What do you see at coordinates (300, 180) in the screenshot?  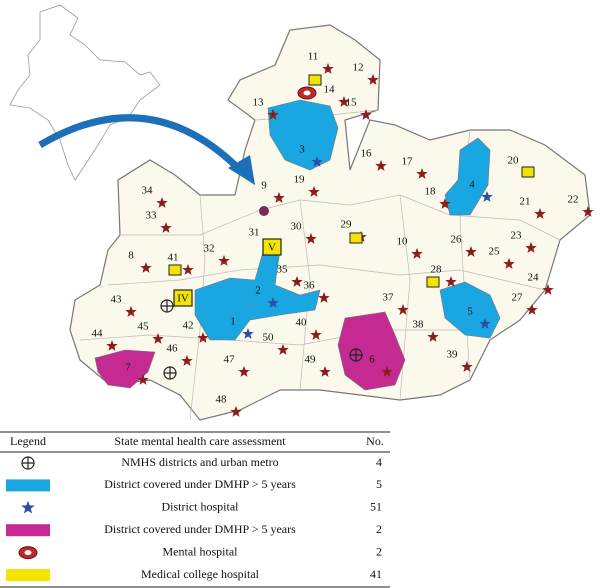 I see `district-label: 19` at bounding box center [300, 180].